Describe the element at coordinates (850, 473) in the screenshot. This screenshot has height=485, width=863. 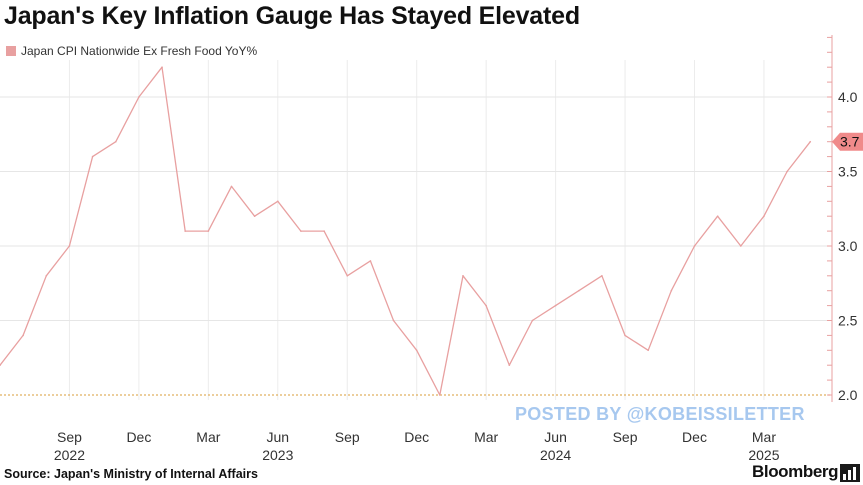
I see `bloomberg-chart-icon` at that location.